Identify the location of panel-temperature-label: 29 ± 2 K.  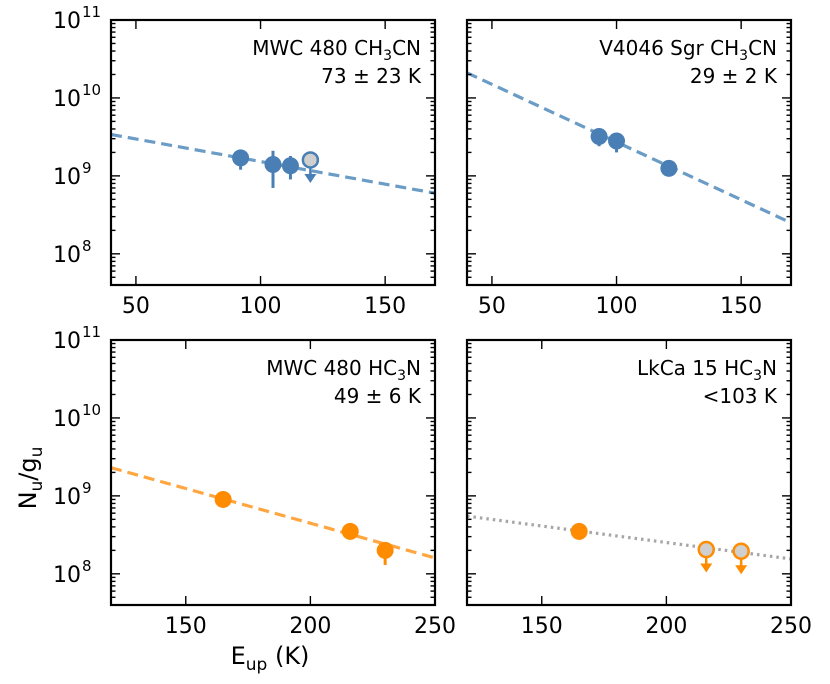
(734, 76).